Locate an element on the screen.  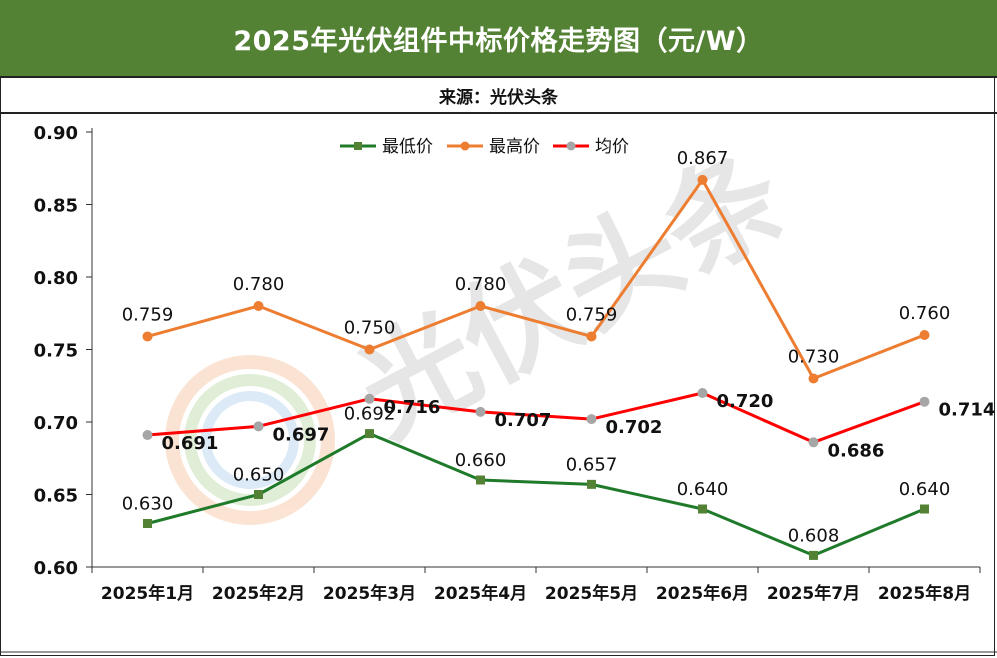
chart-title: 2025年光伏组件中标价格走势图（元/W） is located at coordinates (498, 41).